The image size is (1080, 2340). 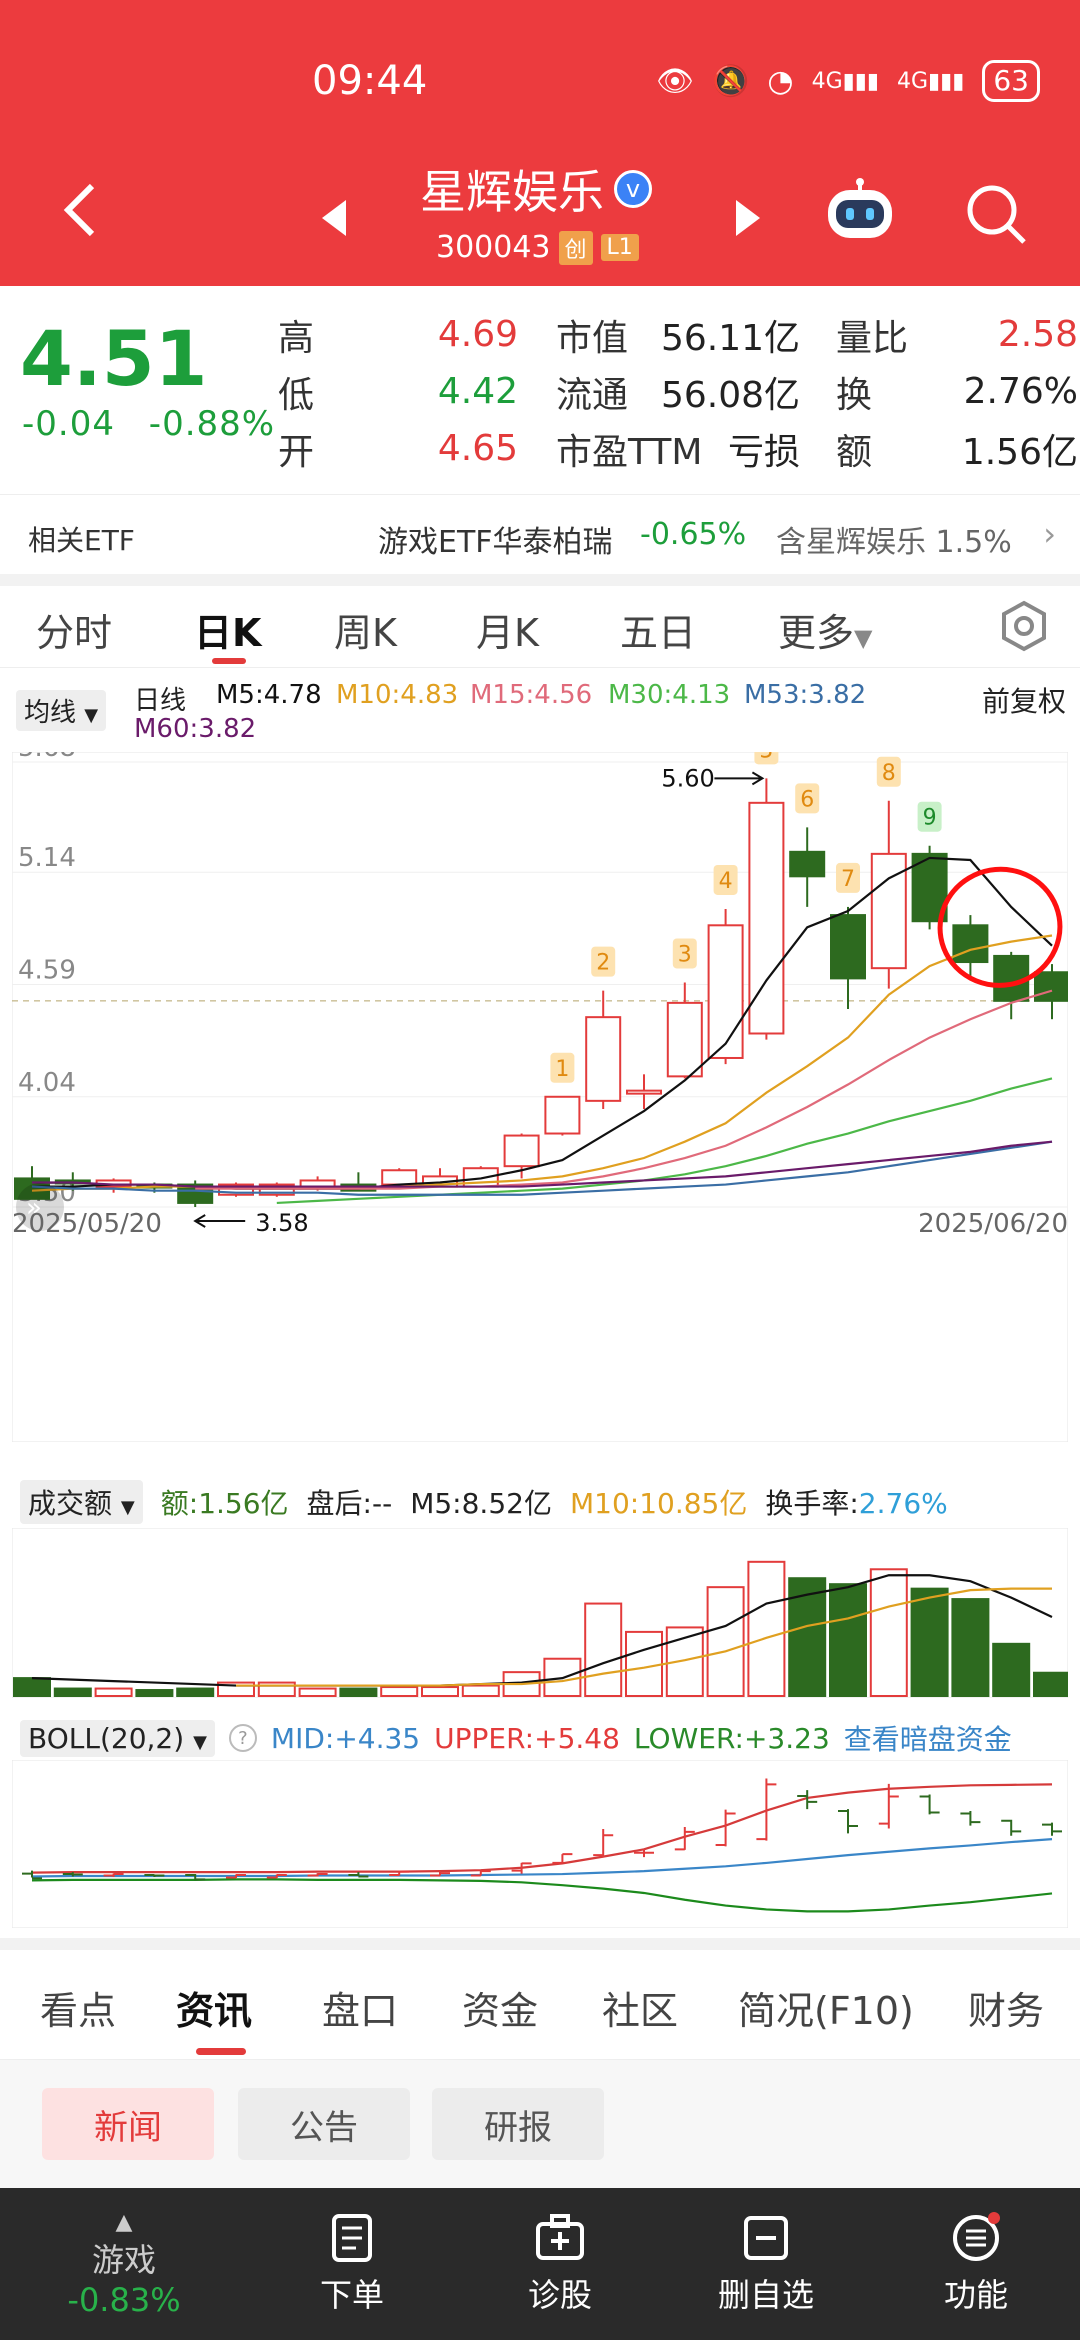 I want to click on back-icon, so click(x=80, y=210).